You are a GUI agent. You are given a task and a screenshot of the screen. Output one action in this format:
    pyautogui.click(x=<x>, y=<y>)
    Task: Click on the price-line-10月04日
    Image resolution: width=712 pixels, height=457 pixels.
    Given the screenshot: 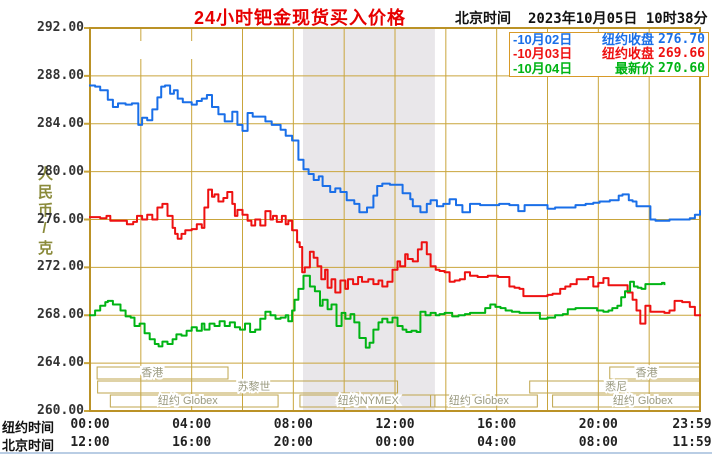 What is the action you would take?
    pyautogui.click(x=377, y=311)
    